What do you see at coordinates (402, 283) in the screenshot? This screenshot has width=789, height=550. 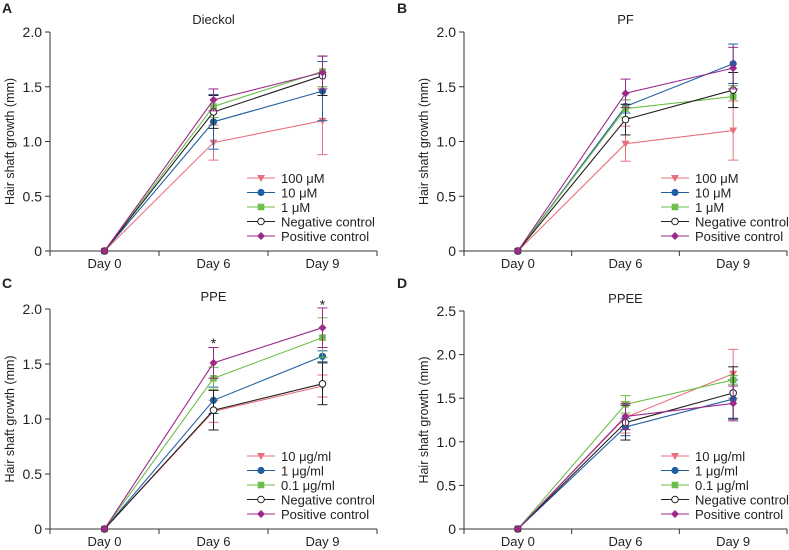 I see `panel-label: D` at bounding box center [402, 283].